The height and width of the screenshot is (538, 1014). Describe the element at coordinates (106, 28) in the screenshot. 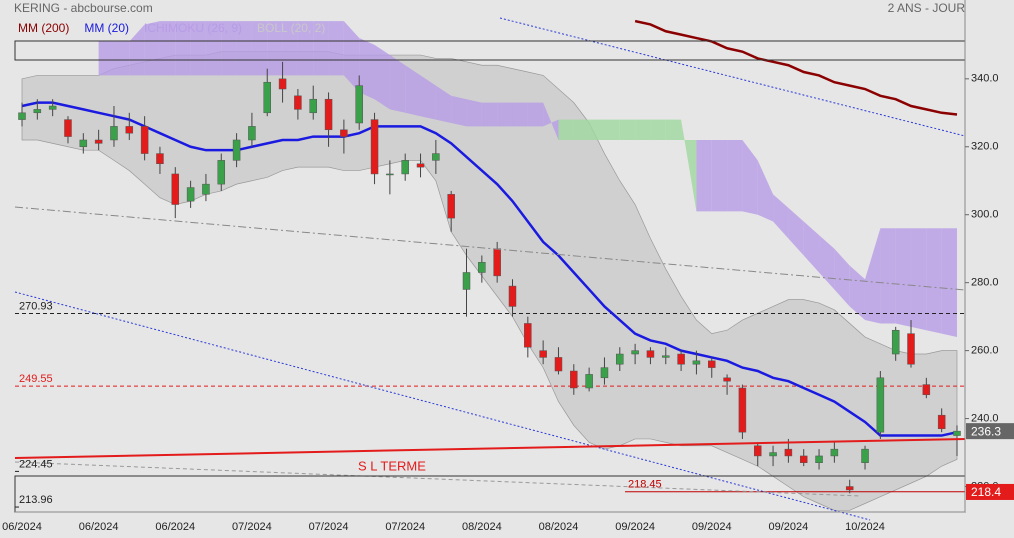

I see `legend-entry: MM (20)` at that location.